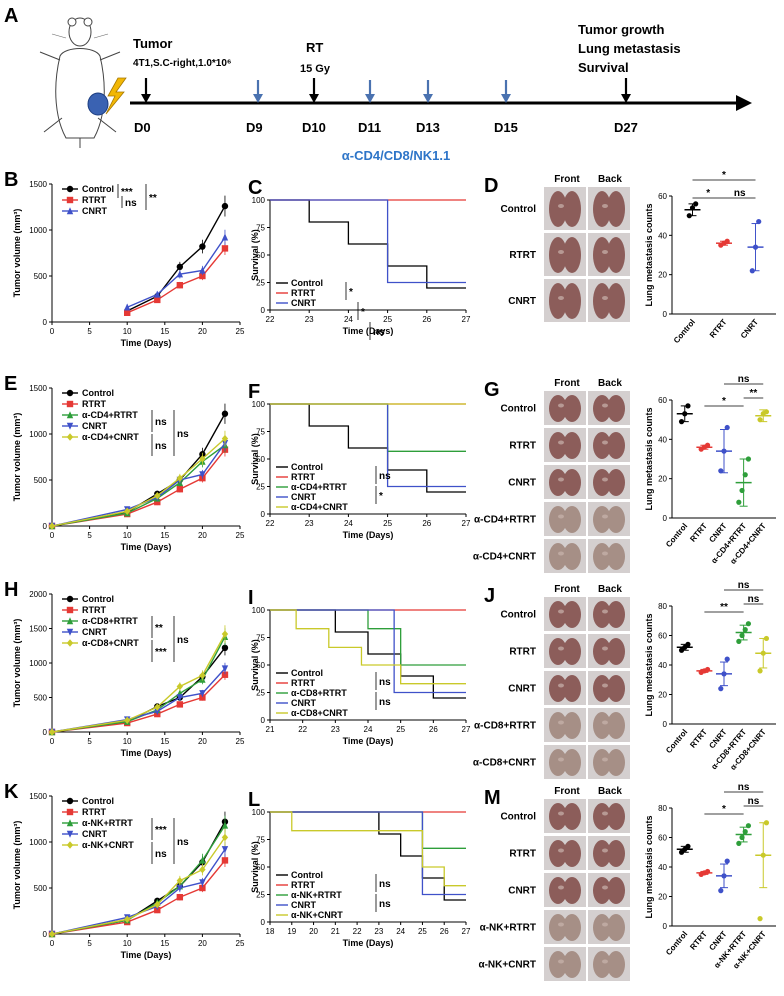 The width and height of the screenshot is (784, 996). Describe the element at coordinates (489, 596) in the screenshot. I see `panel-label: J` at that location.